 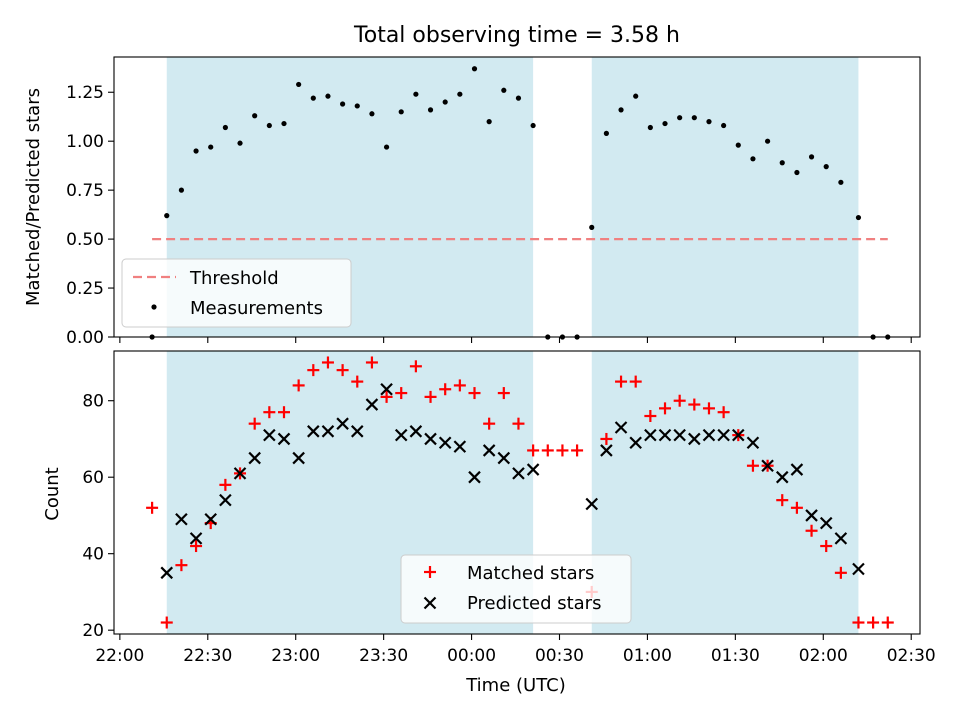 What do you see at coordinates (530, 573) in the screenshot?
I see `legend-matched-label: Matched stars` at bounding box center [530, 573].